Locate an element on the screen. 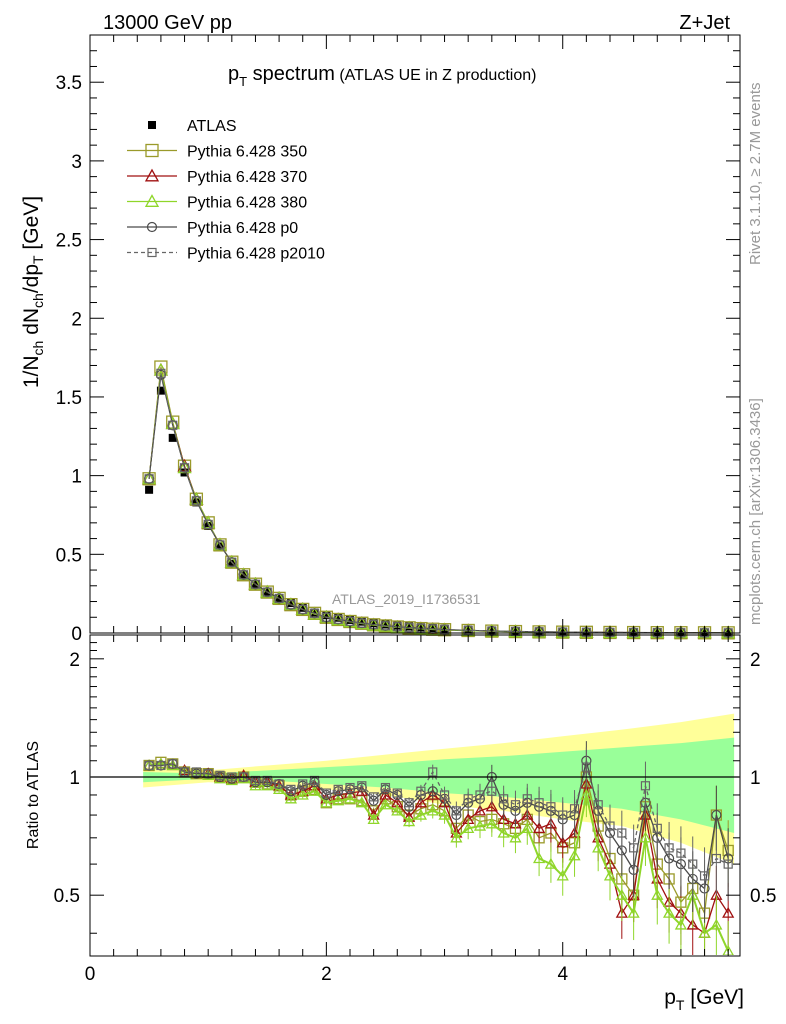  x-axis-label: pT [GeV] is located at coordinates (704, 999).